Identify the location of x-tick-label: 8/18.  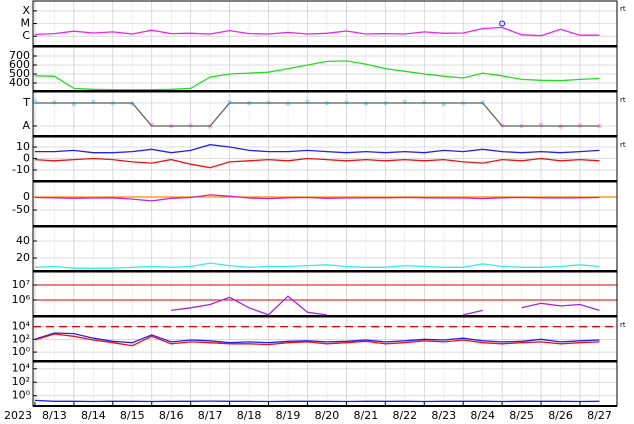
(249, 415).